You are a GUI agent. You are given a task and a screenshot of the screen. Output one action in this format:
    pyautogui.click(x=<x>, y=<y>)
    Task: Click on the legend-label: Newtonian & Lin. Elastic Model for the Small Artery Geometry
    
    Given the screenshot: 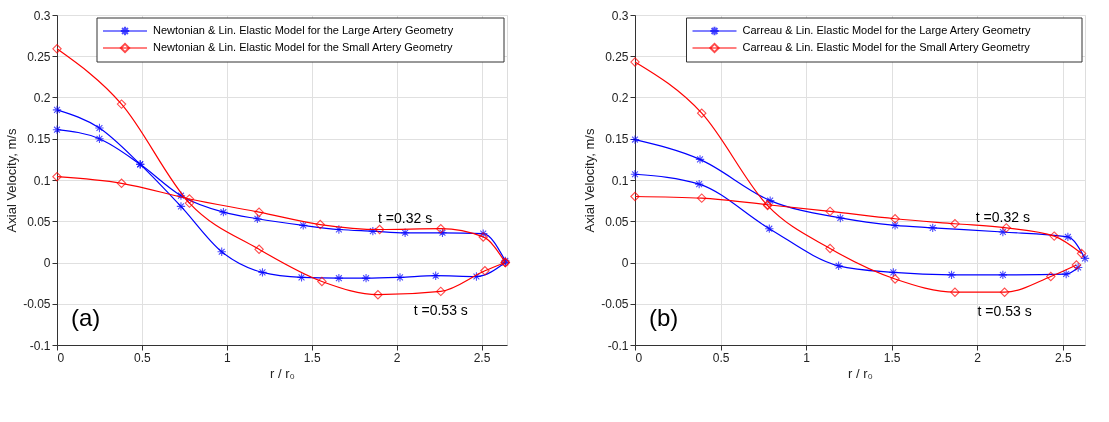 What is the action you would take?
    pyautogui.click(x=303, y=47)
    